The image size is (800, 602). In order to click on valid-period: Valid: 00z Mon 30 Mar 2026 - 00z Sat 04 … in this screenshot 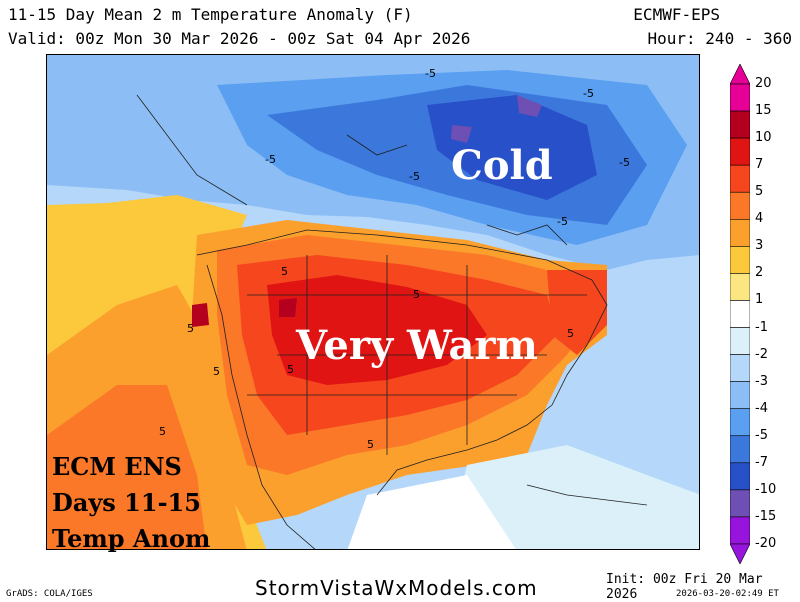, I will do `click(239, 38)`.